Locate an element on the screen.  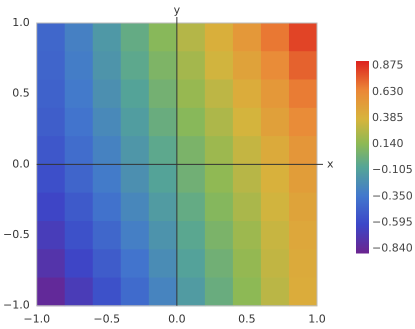
x-tick-label: −0.5 is located at coordinates (106, 319).